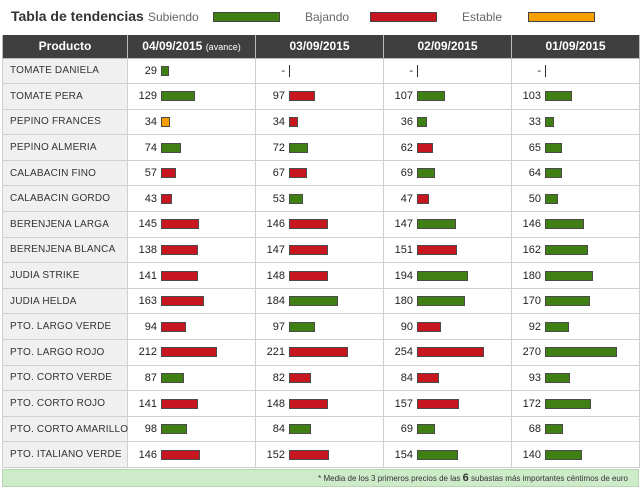 The image size is (640, 489). What do you see at coordinates (575, 47) in the screenshot?
I see `col-header-date-4: 01/09/2015` at bounding box center [575, 47].